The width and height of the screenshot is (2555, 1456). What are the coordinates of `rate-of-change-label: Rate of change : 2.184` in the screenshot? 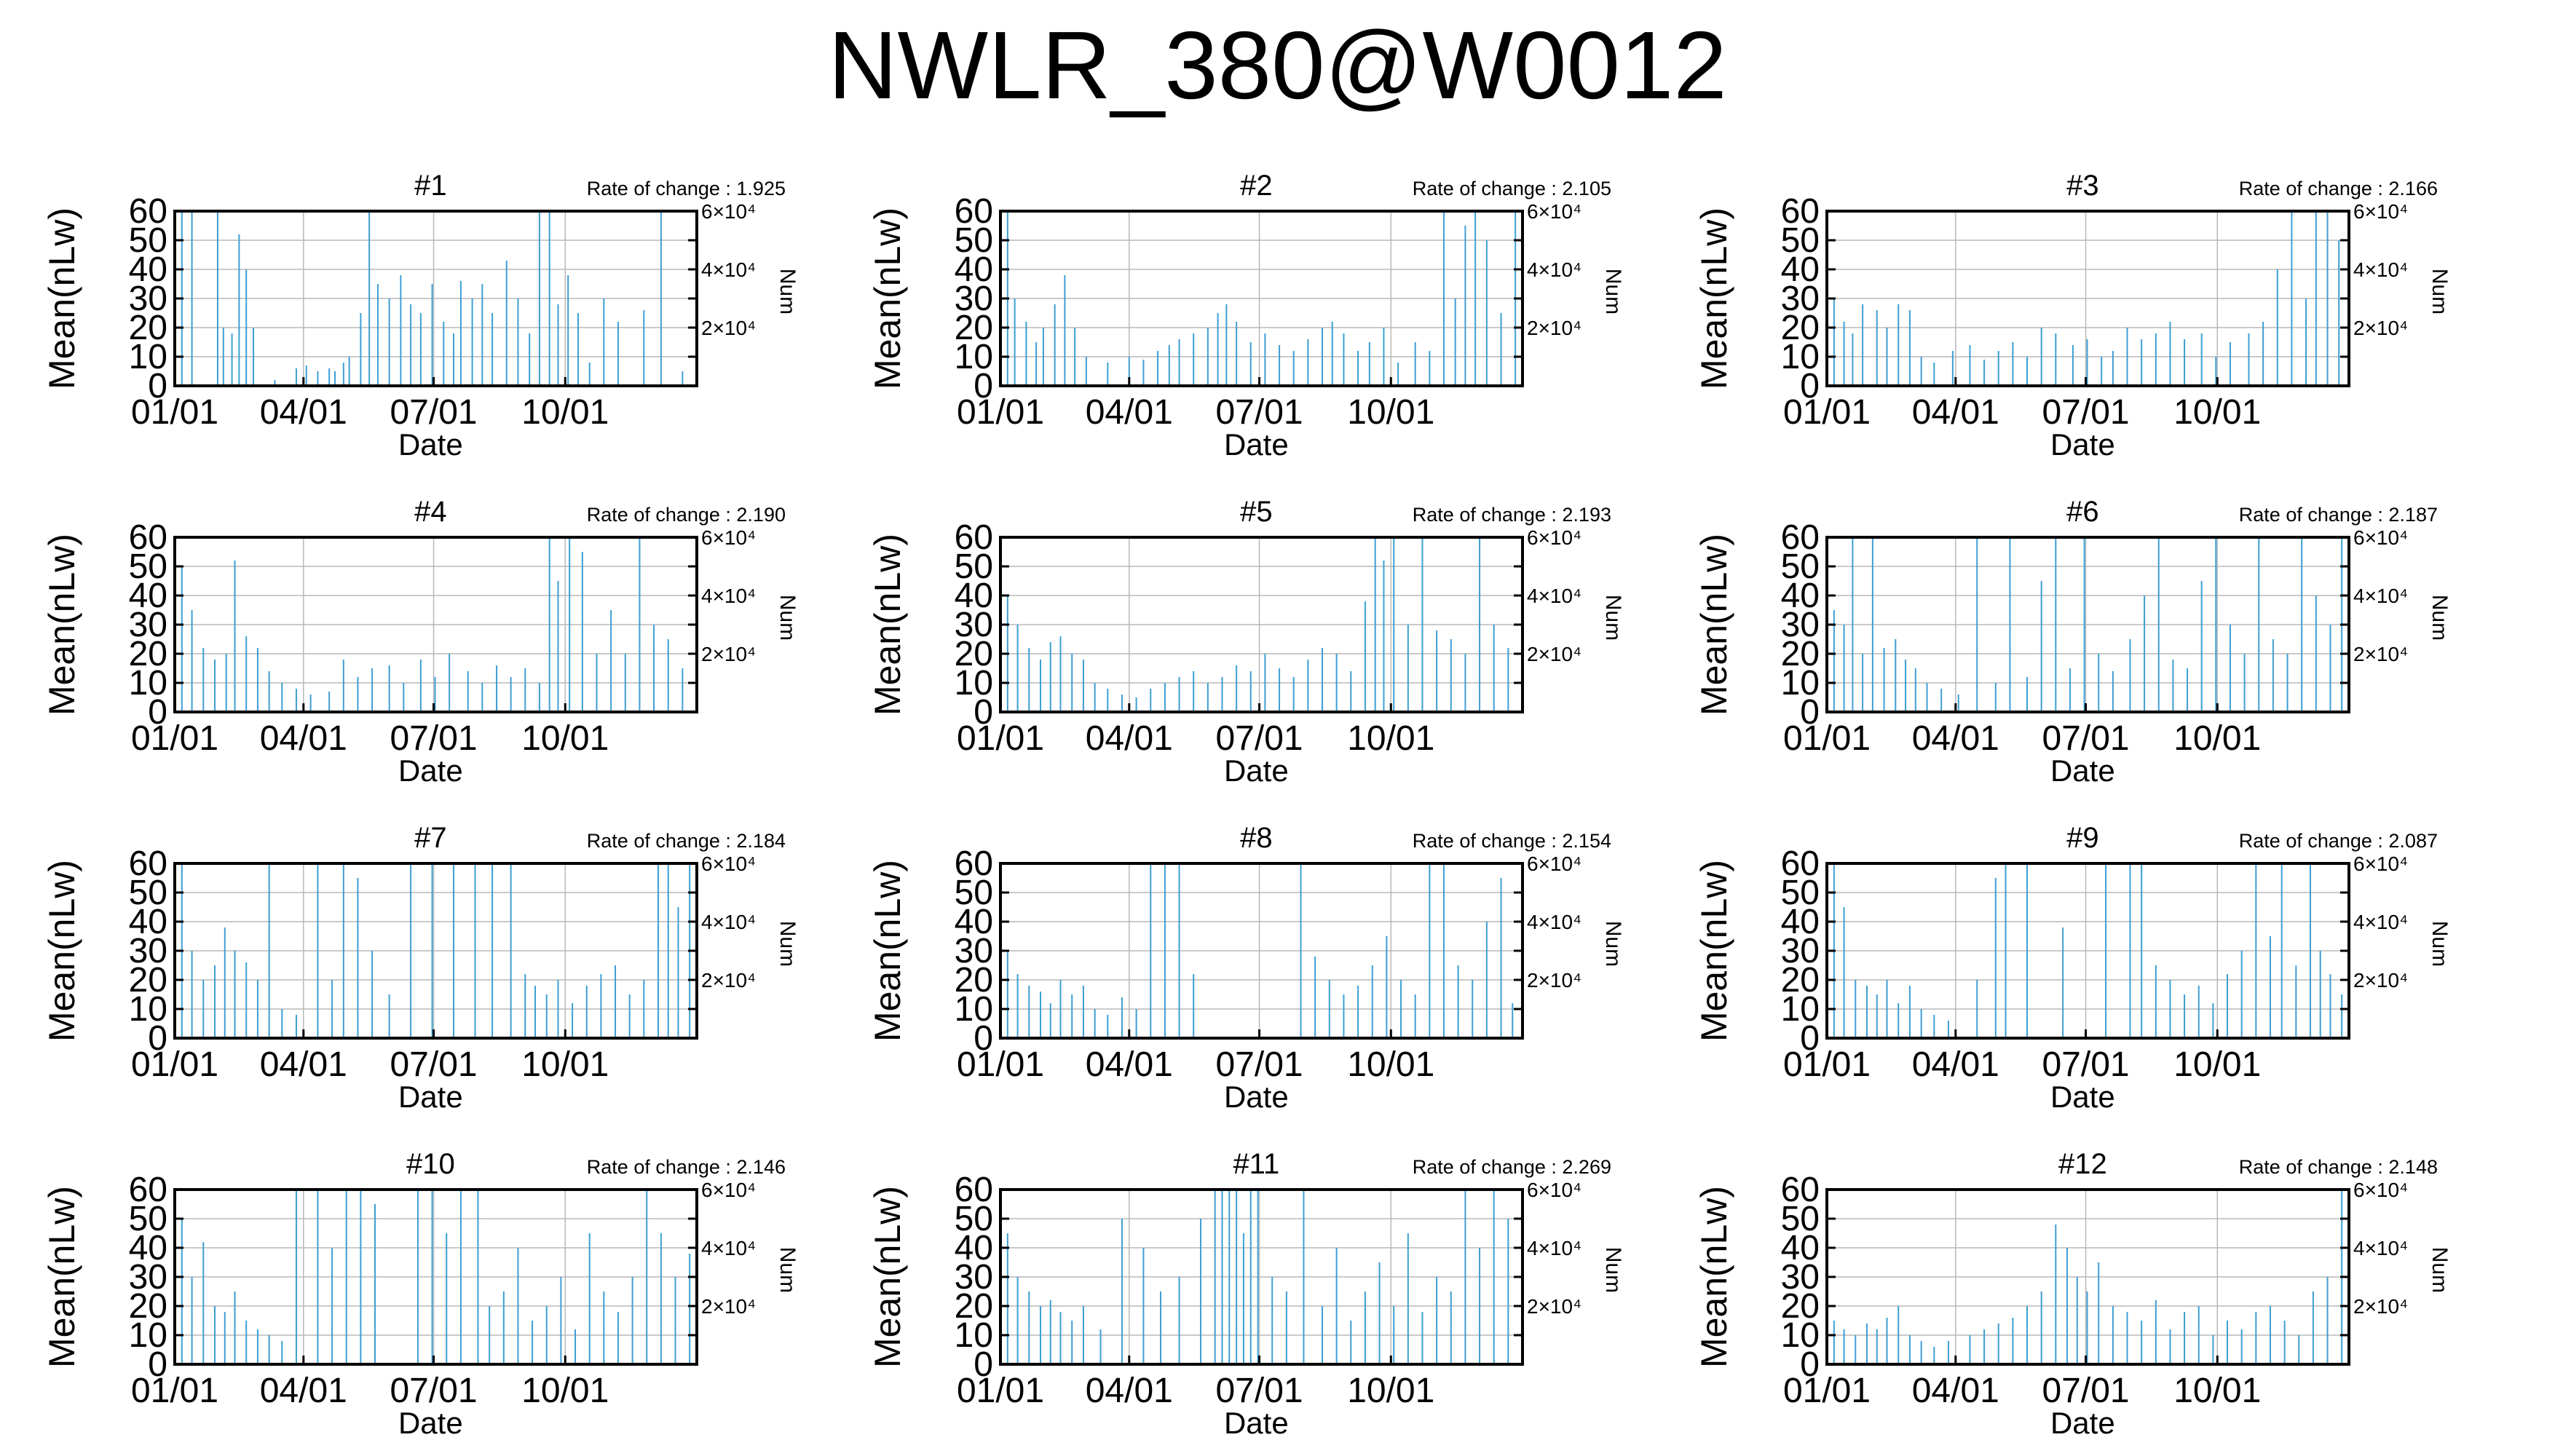 It's located at (686, 841).